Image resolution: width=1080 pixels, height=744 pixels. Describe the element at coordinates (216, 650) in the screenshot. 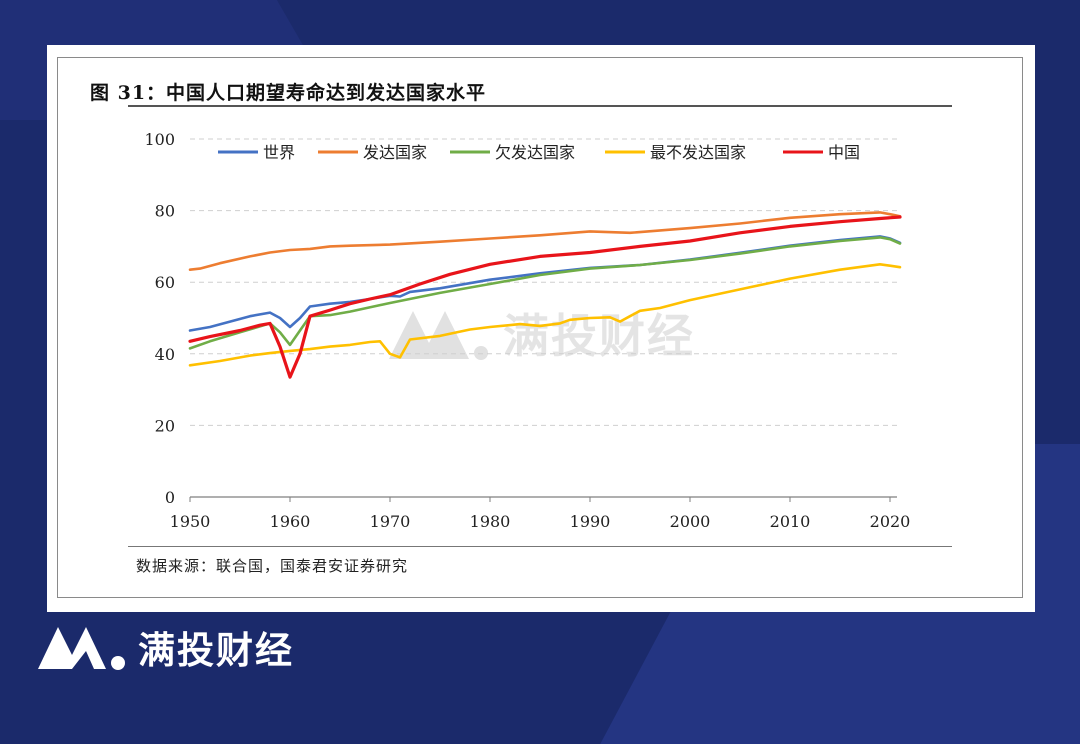

I see `brand-name: 满投财经` at that location.